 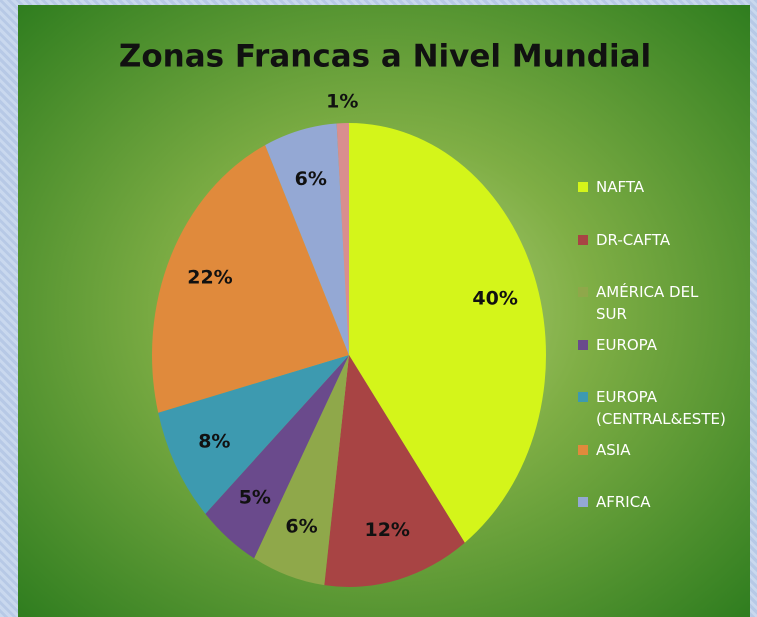 What do you see at coordinates (647, 303) in the screenshot?
I see `legend-label: AMÉRICA DEL SUR` at bounding box center [647, 303].